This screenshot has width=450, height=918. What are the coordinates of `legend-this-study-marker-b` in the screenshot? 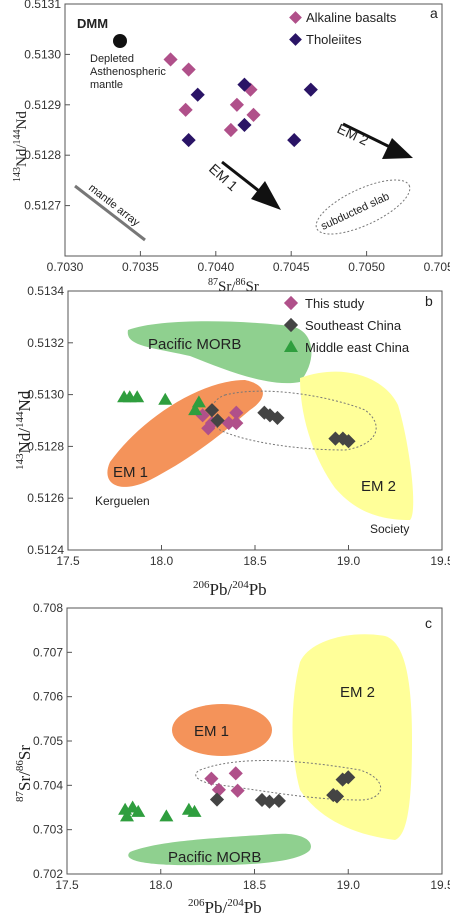 It's located at (291, 303).